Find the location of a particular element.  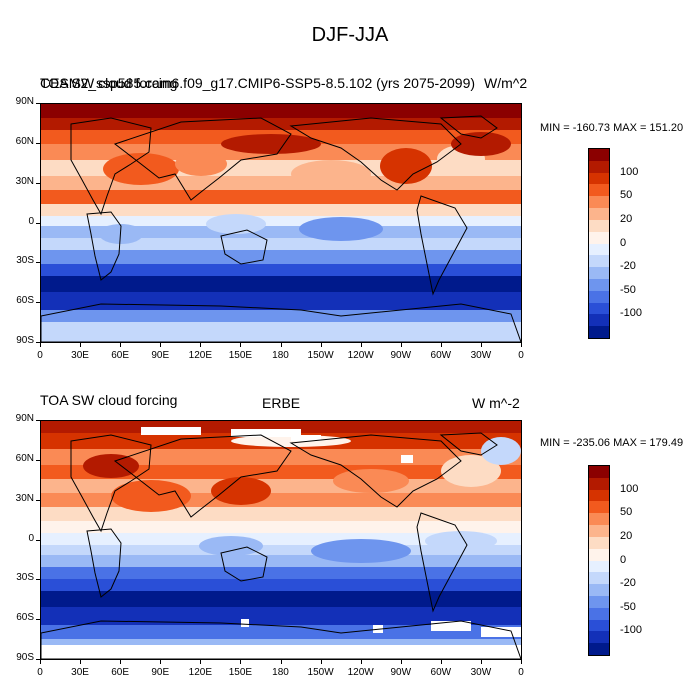

colorbar-label: 100 is located at coordinates (629, 171).